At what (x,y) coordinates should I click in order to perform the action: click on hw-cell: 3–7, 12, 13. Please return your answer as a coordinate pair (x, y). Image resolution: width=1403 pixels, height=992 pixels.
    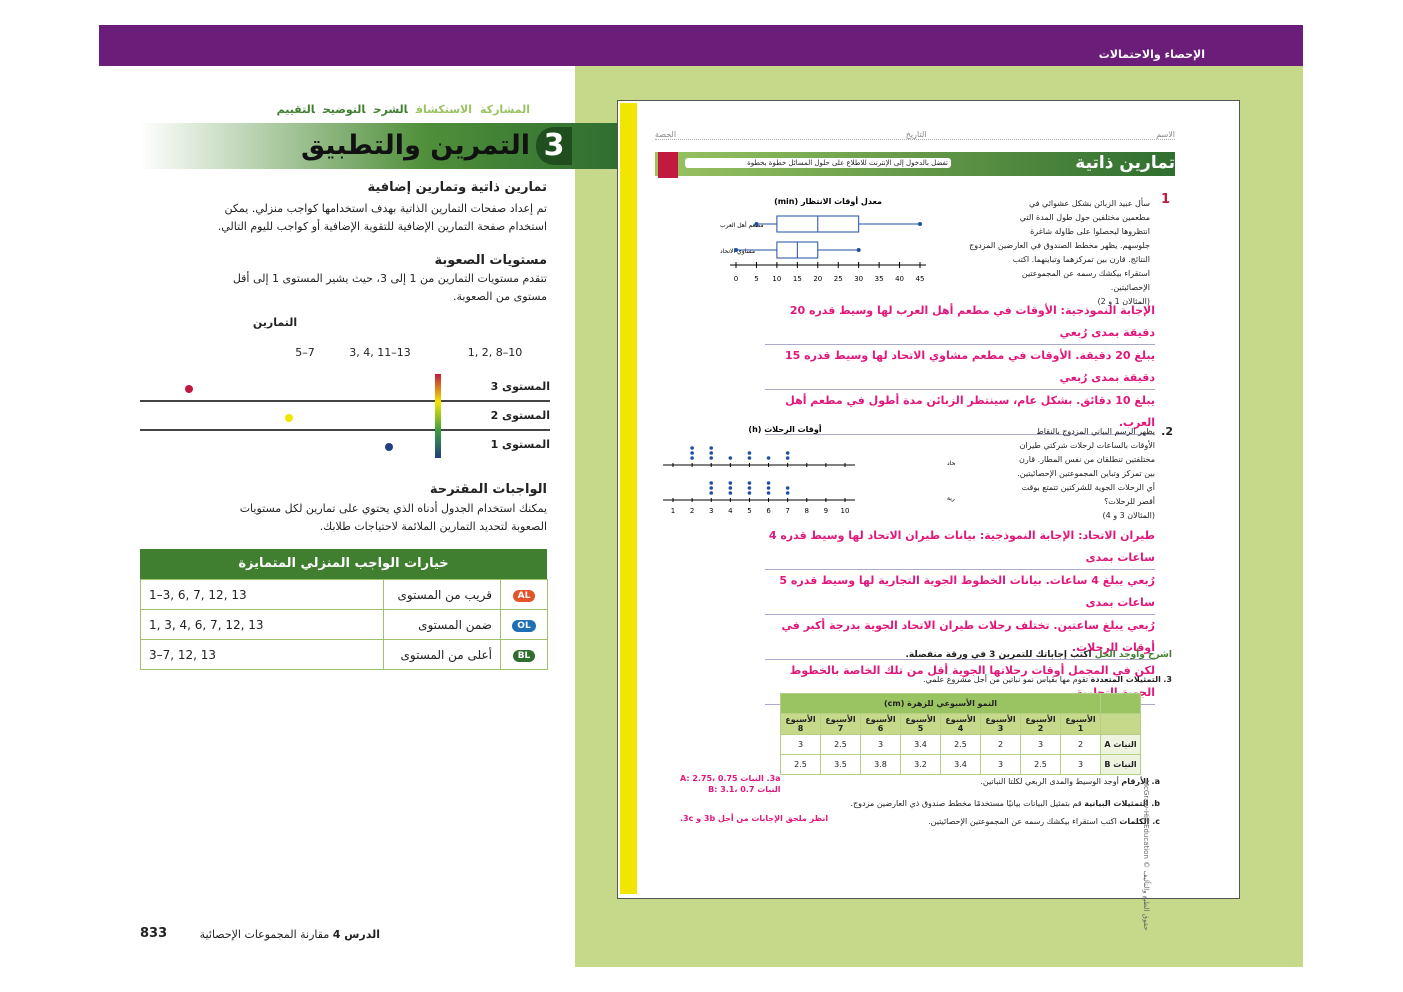
    Looking at the image, I should click on (262, 654).